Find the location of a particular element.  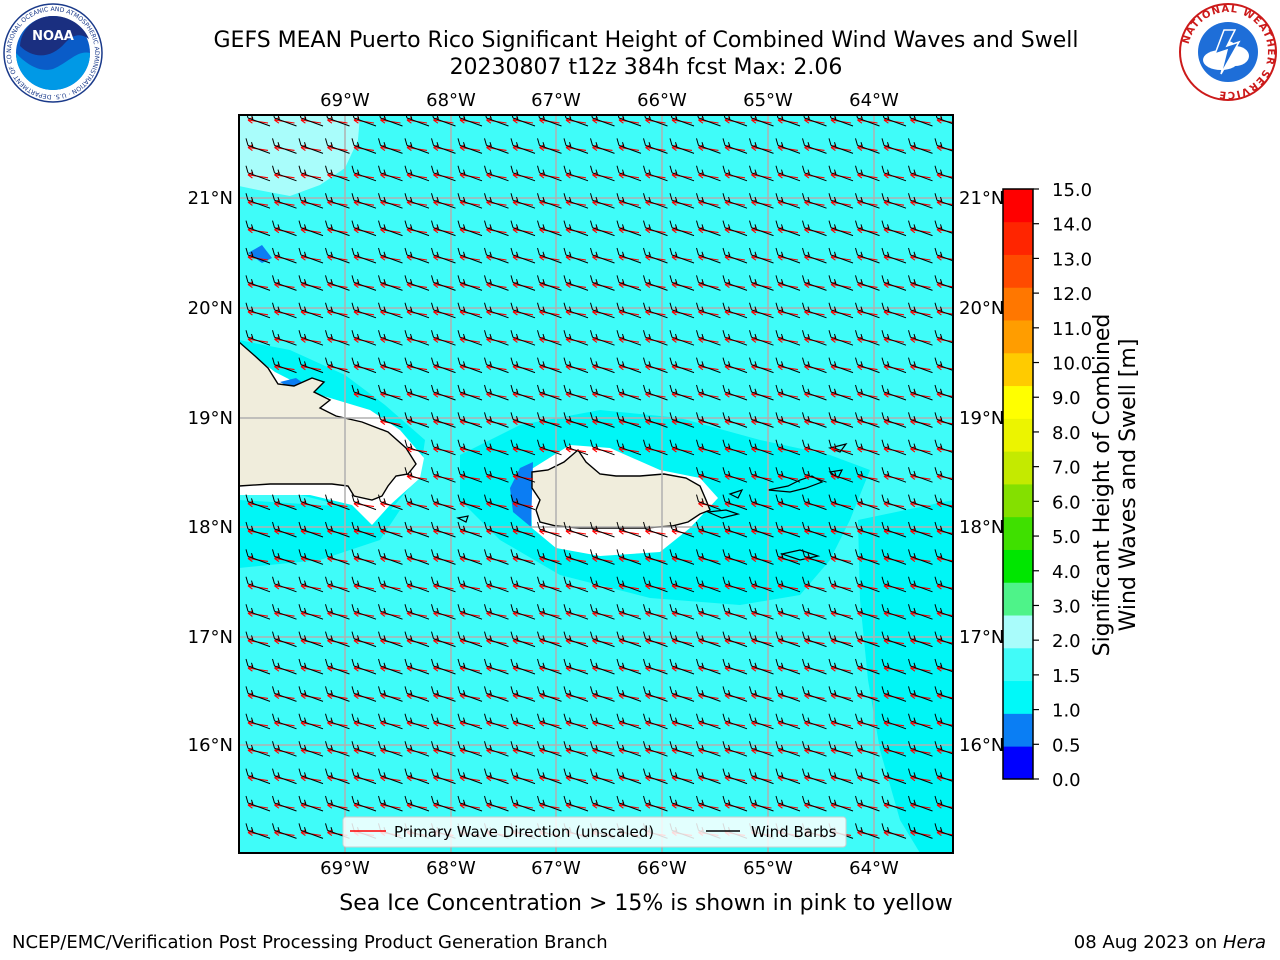

colorbar-tick-label: 2.0 is located at coordinates (1066, 641).